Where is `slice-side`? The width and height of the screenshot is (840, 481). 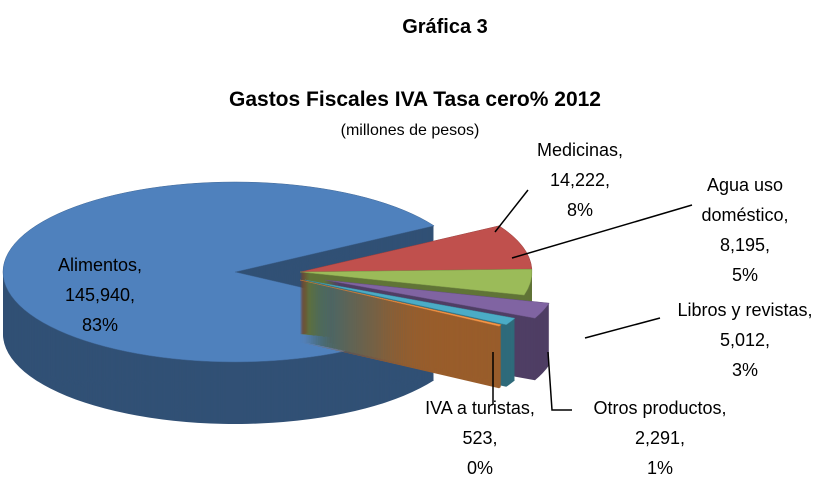 slice-side is located at coordinates (401, 335).